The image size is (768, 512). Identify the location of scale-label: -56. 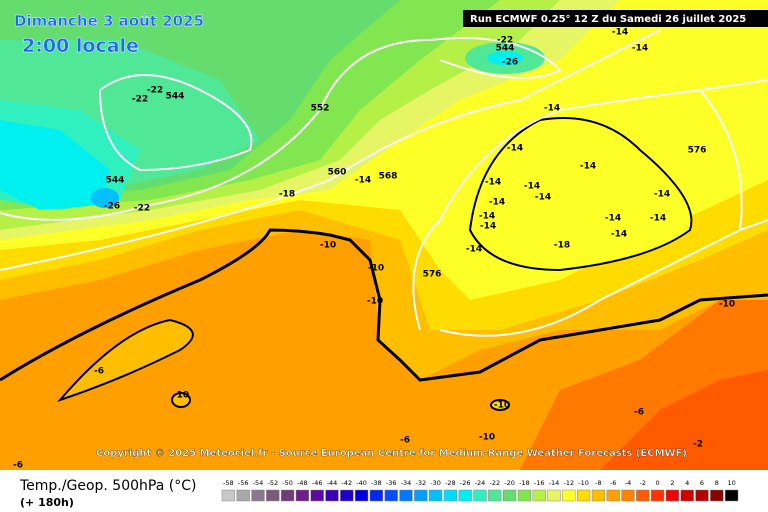
(243, 483).